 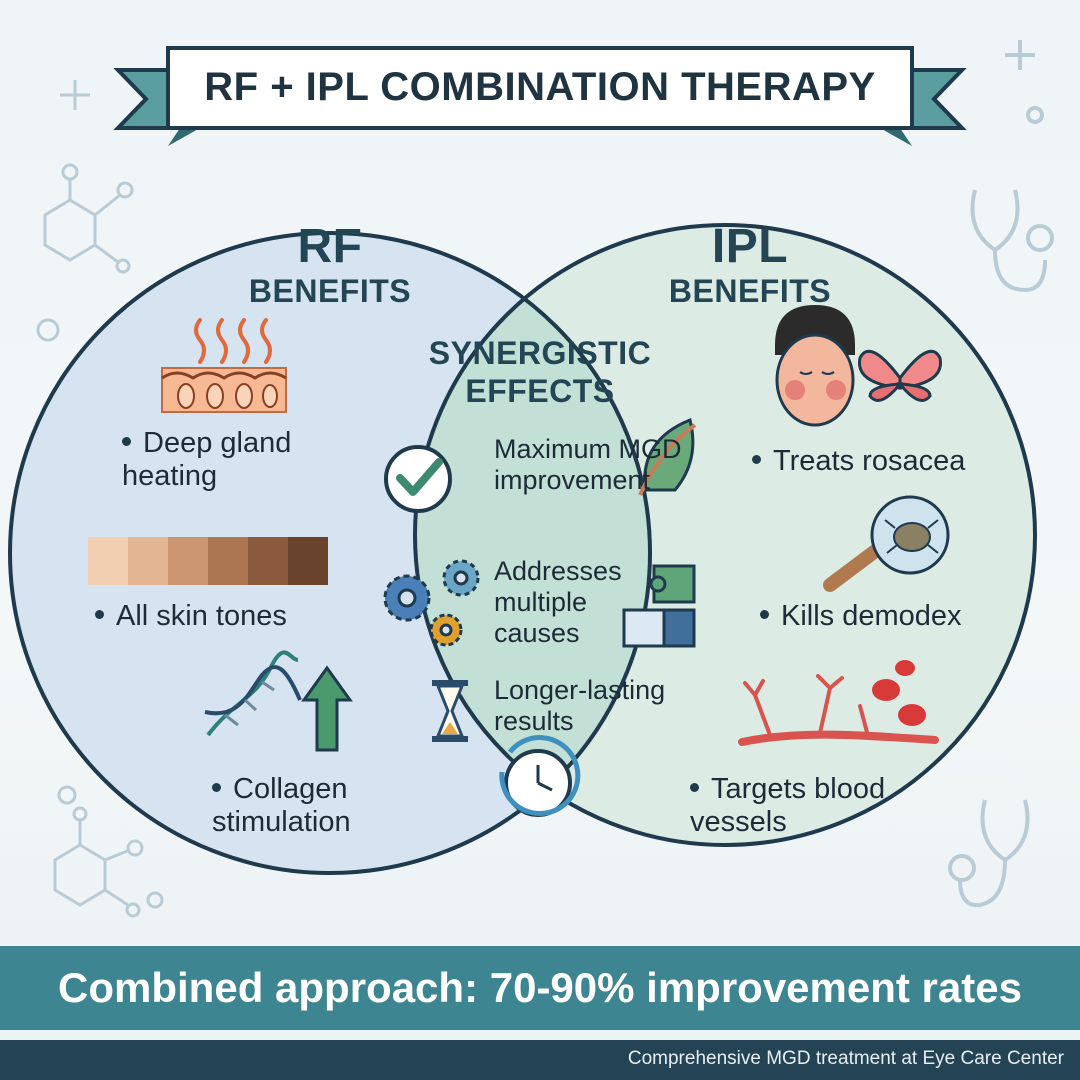 What do you see at coordinates (872, 461) in the screenshot?
I see `ipl-benefit-rosacea: Treats rosacea` at bounding box center [872, 461].